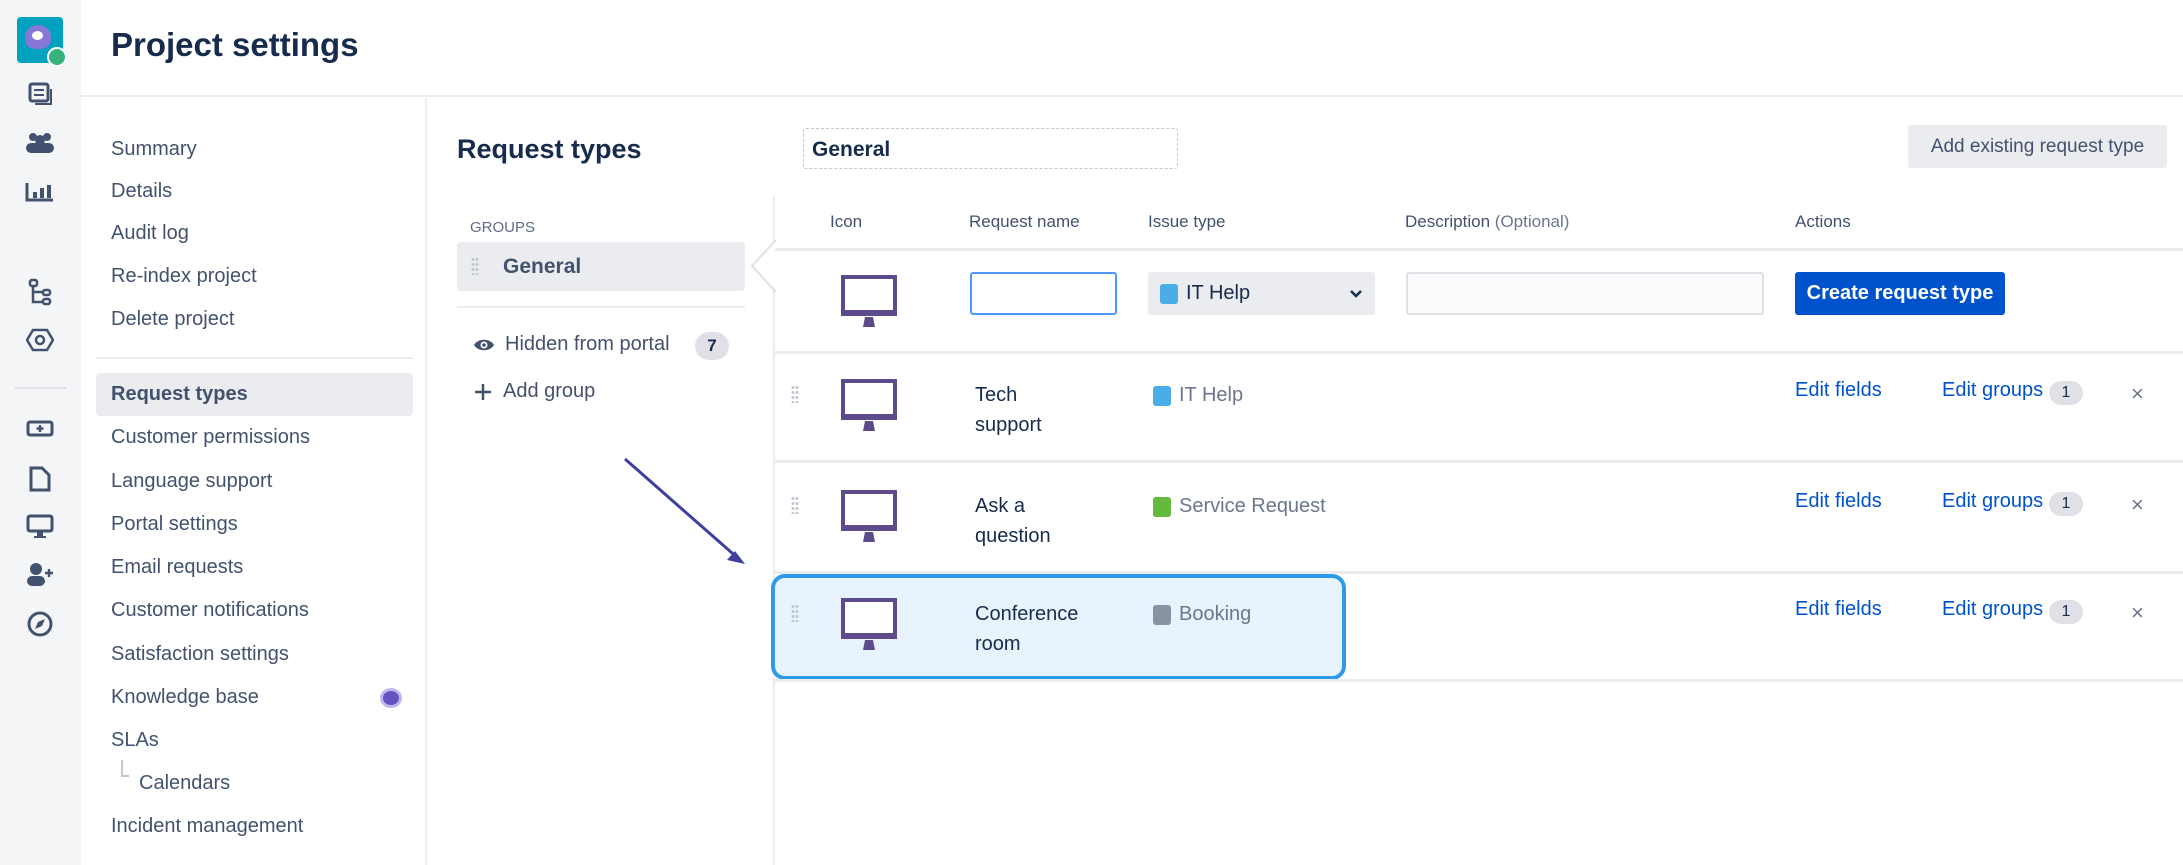 Image resolution: width=2183 pixels, height=865 pixels. I want to click on nav-details: Details, so click(142, 191).